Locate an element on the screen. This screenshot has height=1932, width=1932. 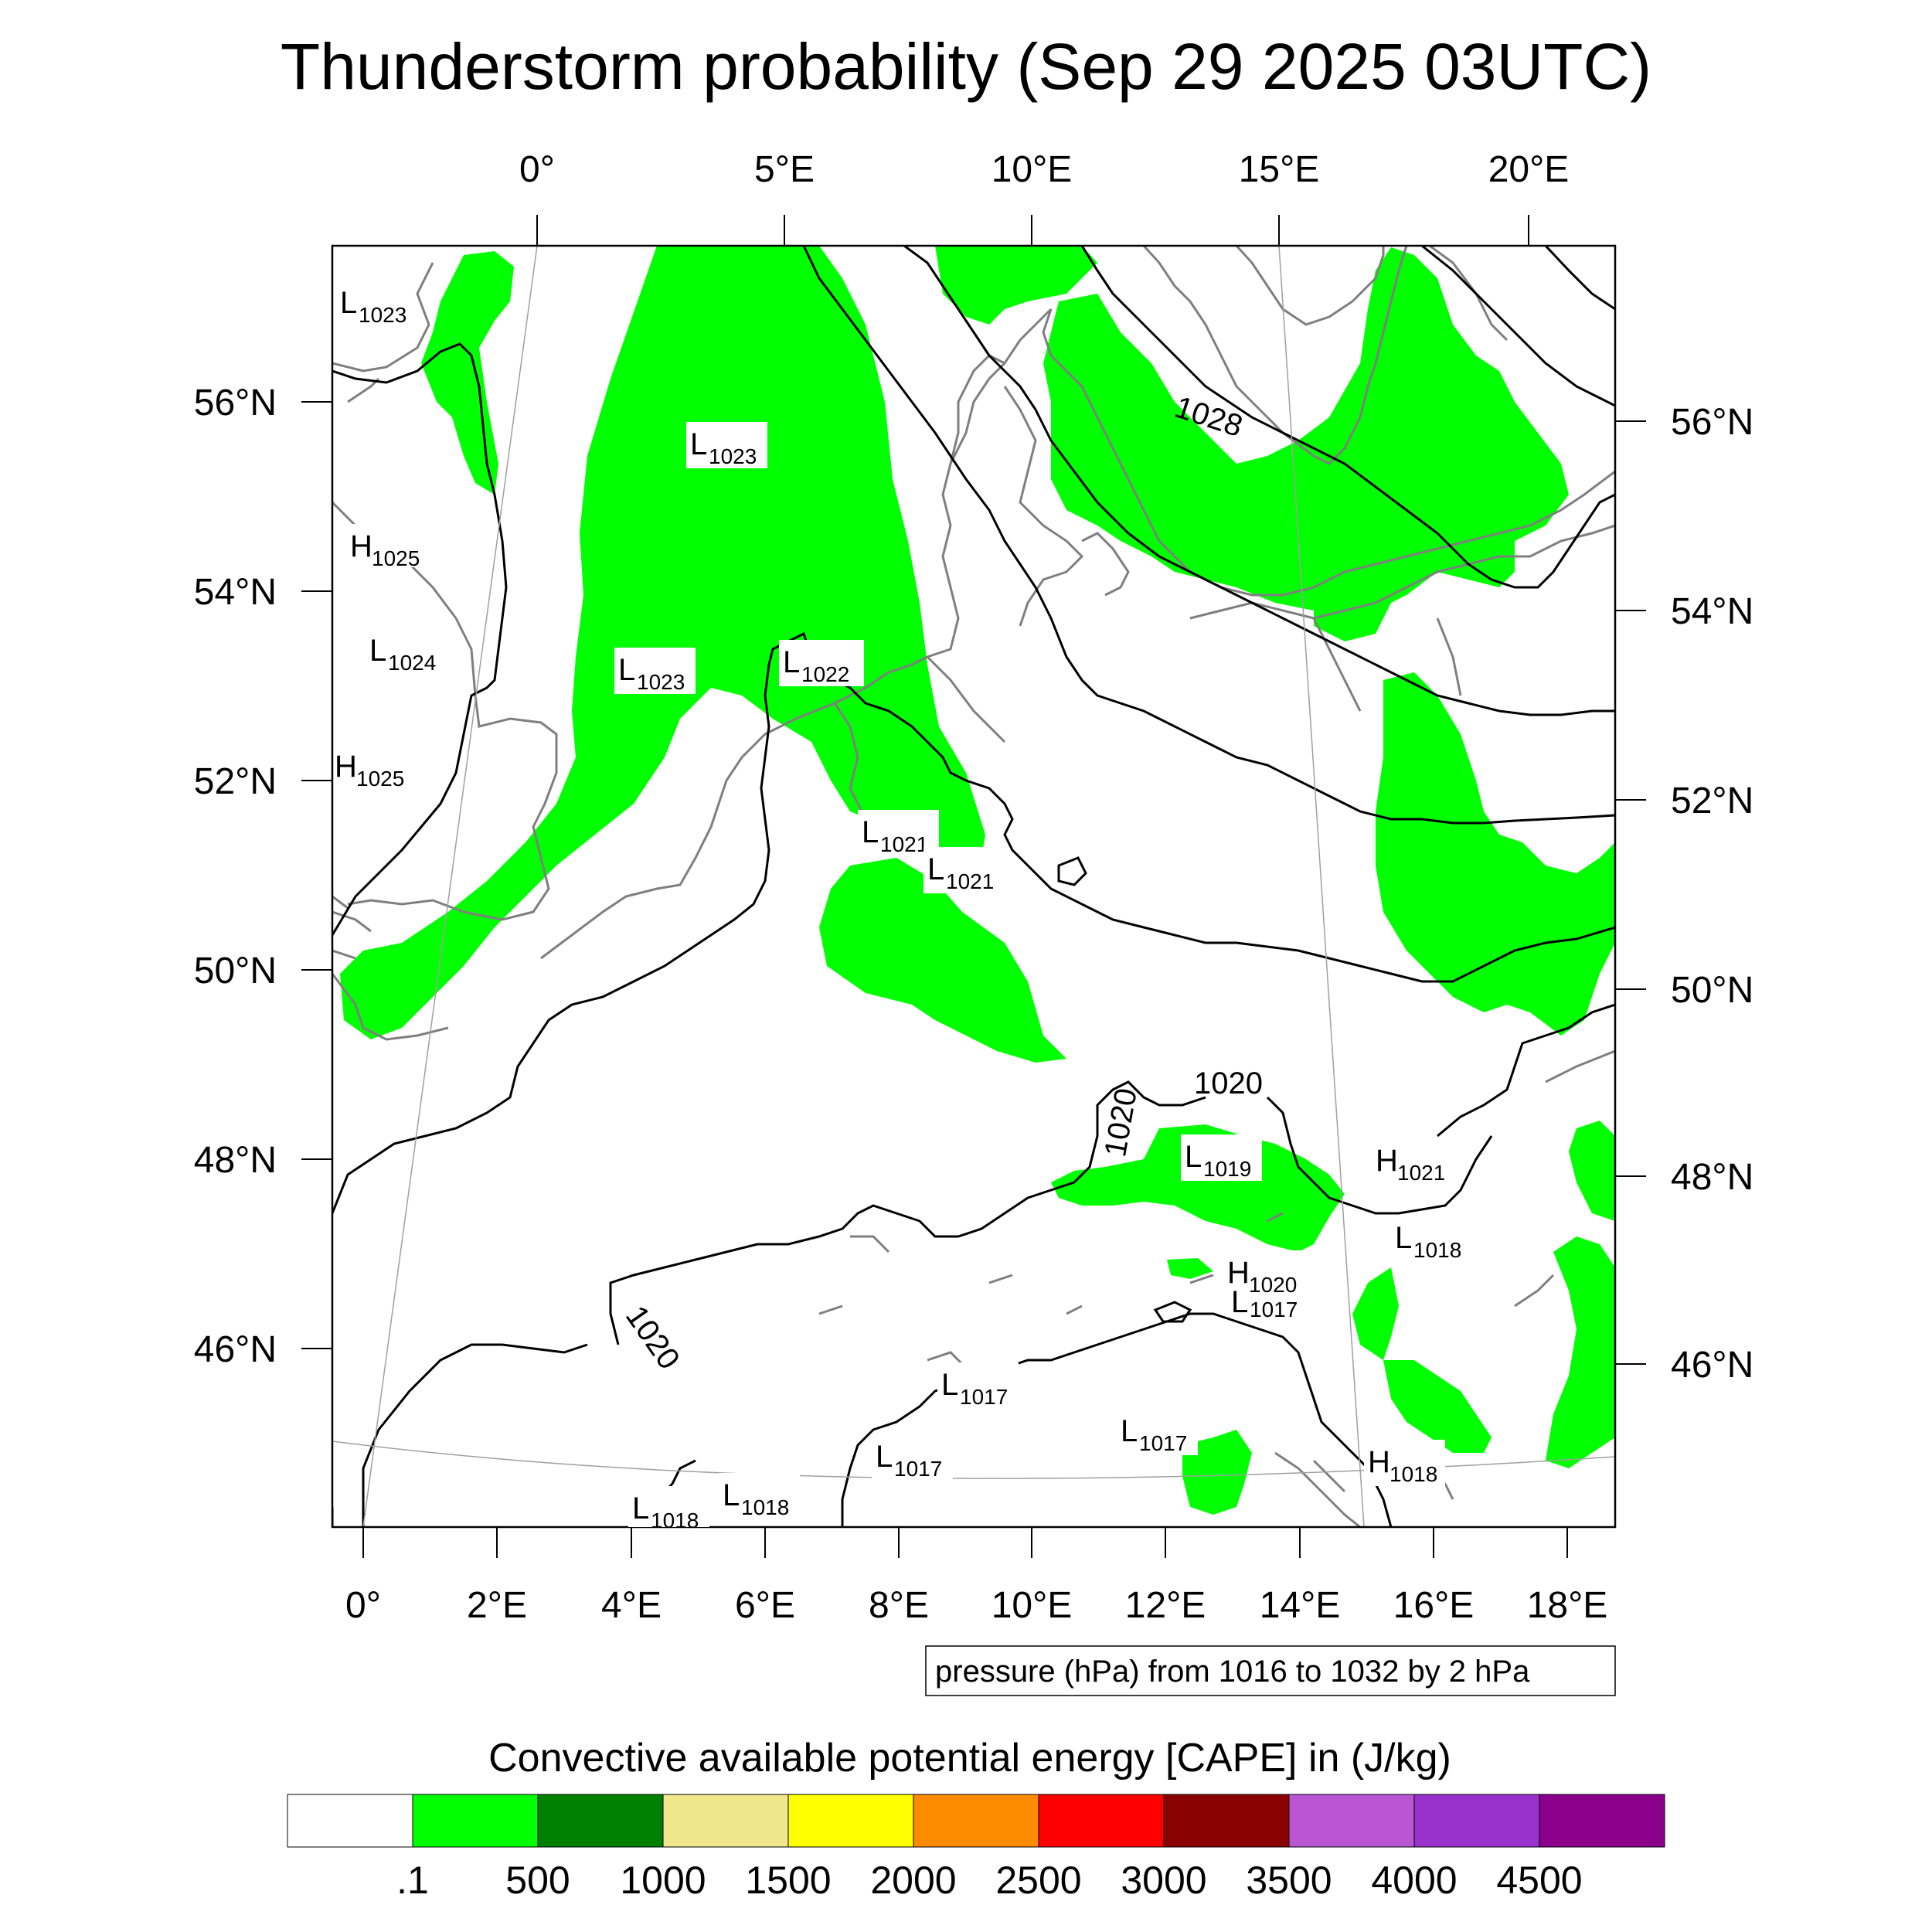
cape-region-northsea-west is located at coordinates (468, 373).